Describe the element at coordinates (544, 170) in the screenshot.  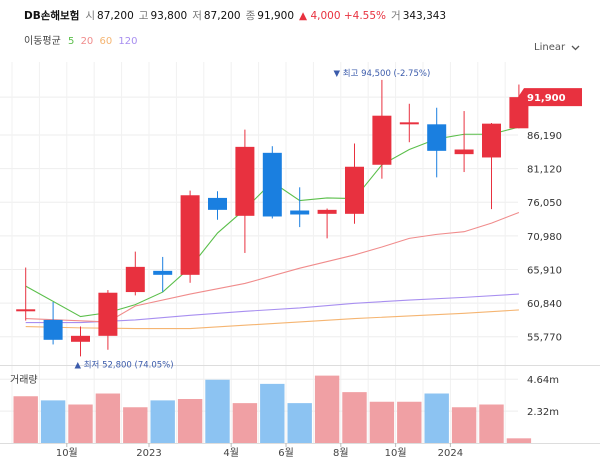
I see `price-tick-label: 81,120` at that location.